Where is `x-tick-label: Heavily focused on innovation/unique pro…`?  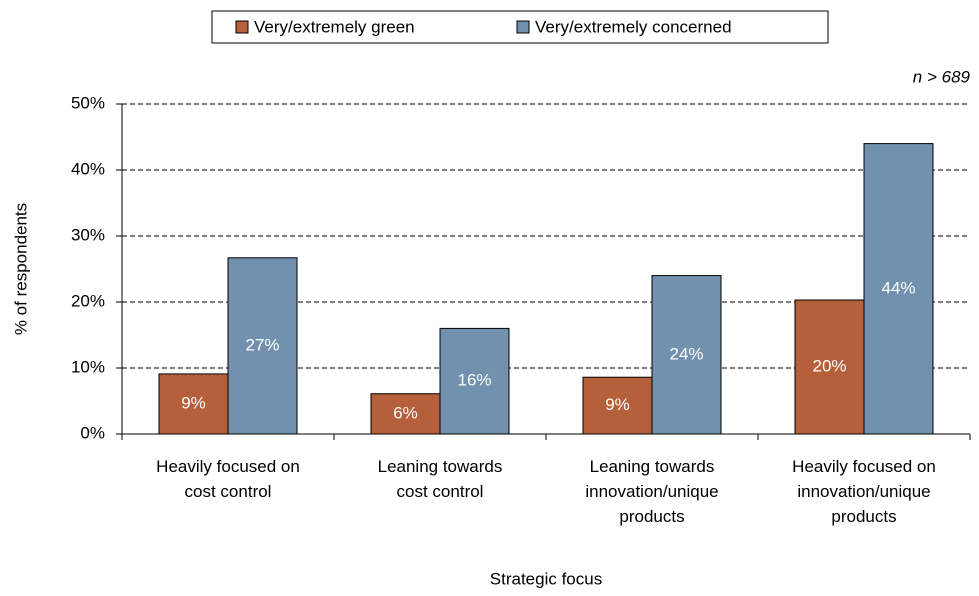
x-tick-label: Heavily focused on innovation/unique pro… is located at coordinates (864, 491).